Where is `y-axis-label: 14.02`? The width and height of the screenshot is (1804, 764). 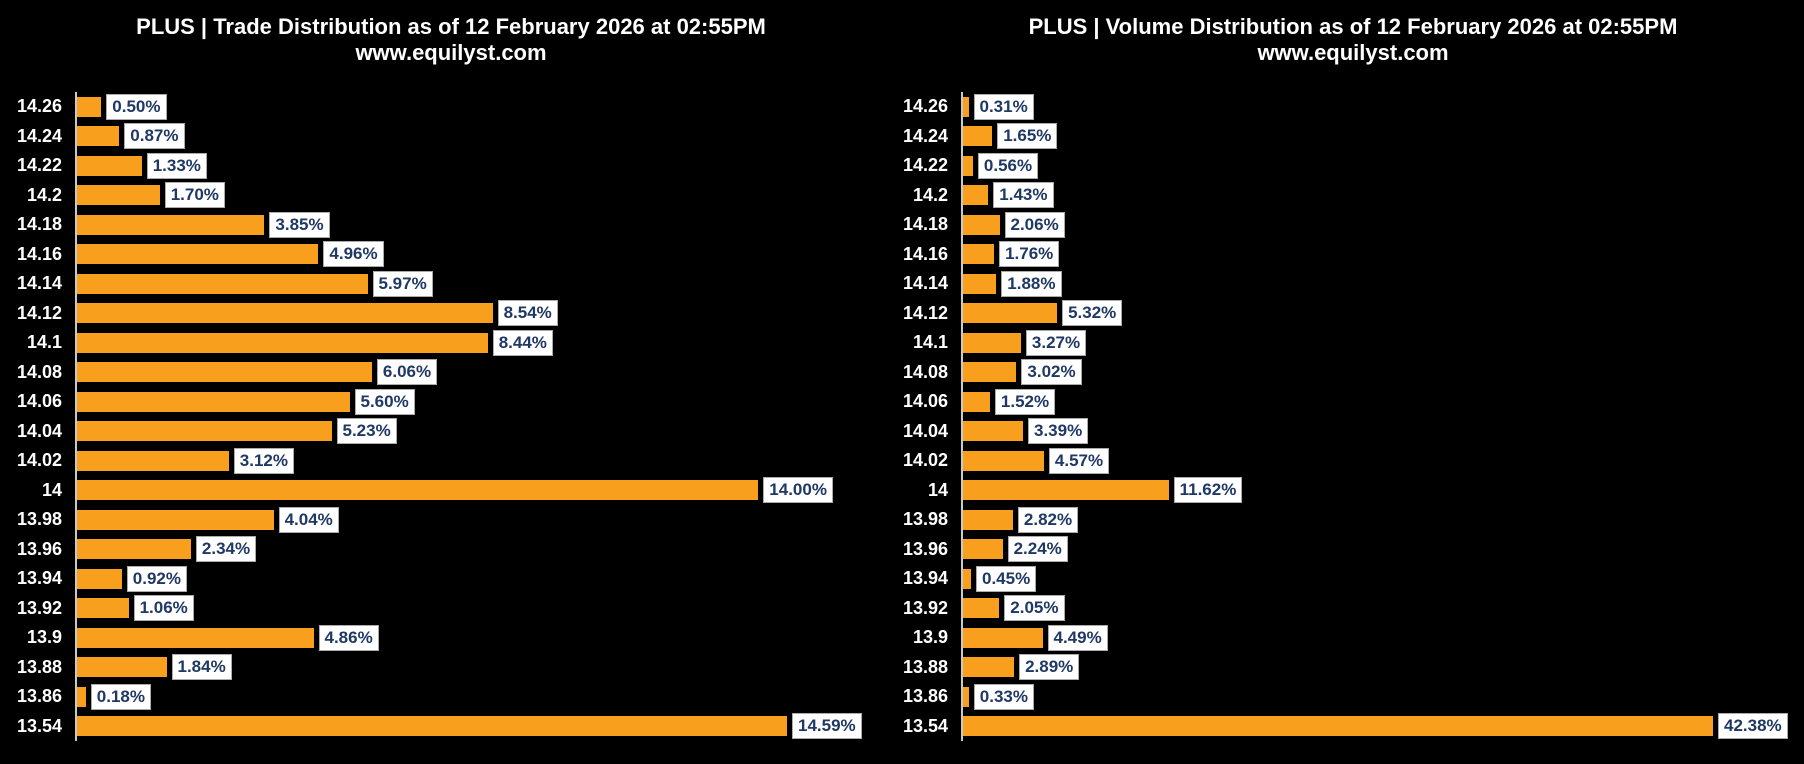
y-axis-label: 14.02 is located at coordinates (925, 460).